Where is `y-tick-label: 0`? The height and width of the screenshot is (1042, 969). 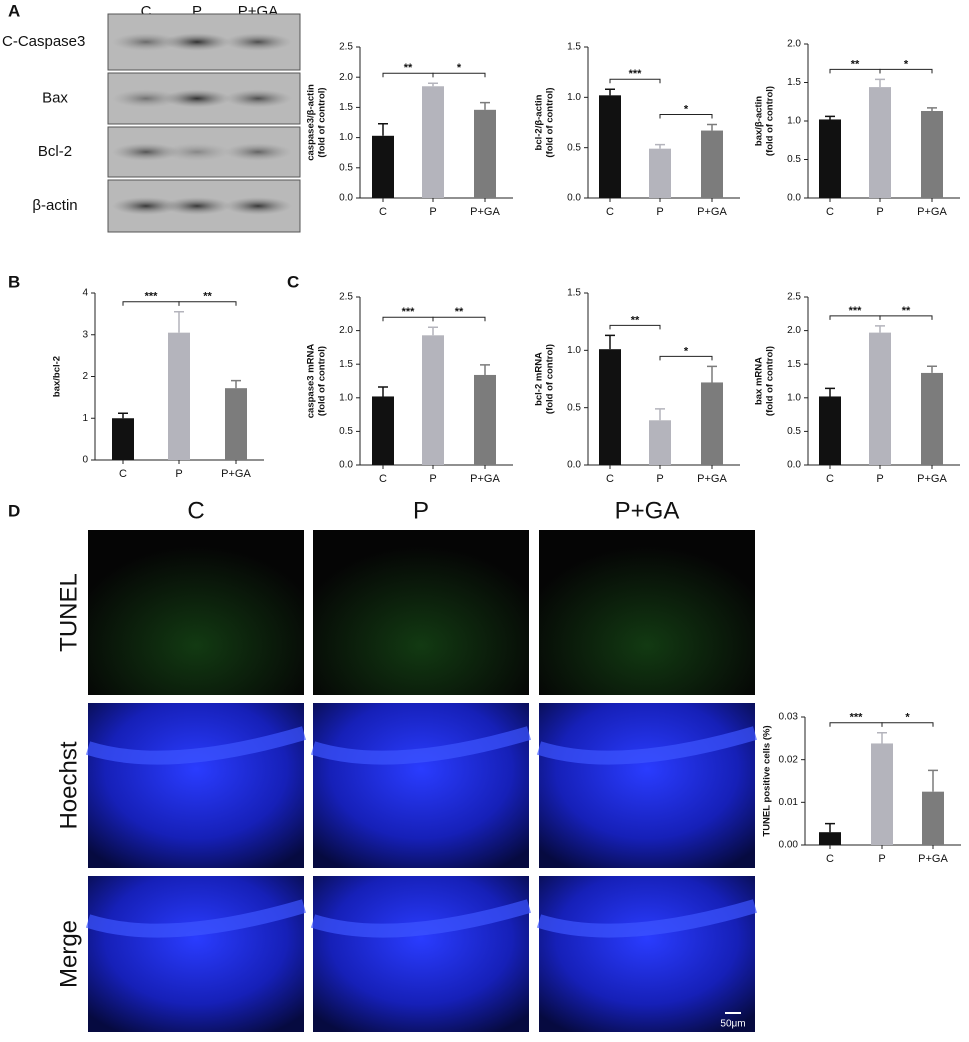
y-tick-label: 0 is located at coordinates (85, 460).